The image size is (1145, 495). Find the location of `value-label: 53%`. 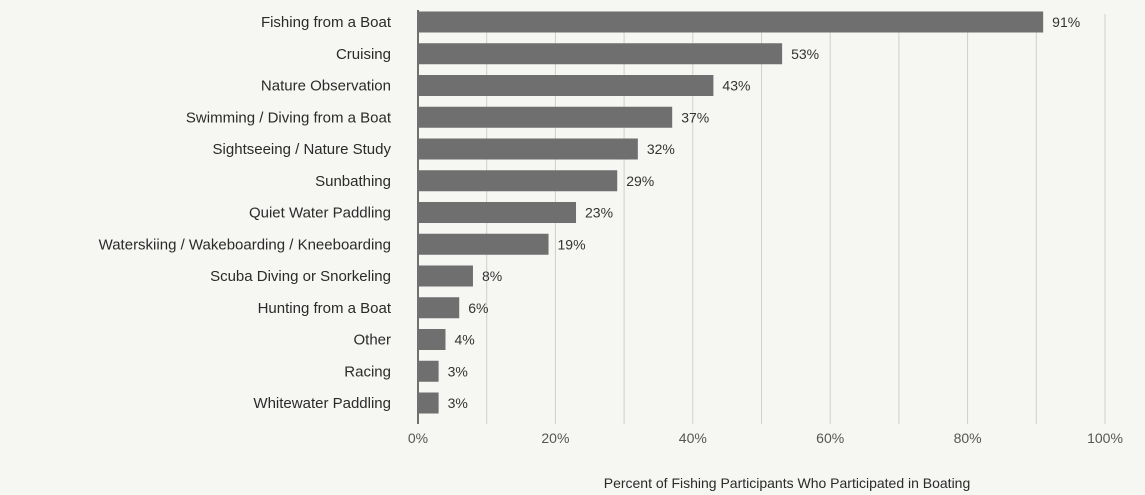

value-label: 53% is located at coordinates (805, 54).